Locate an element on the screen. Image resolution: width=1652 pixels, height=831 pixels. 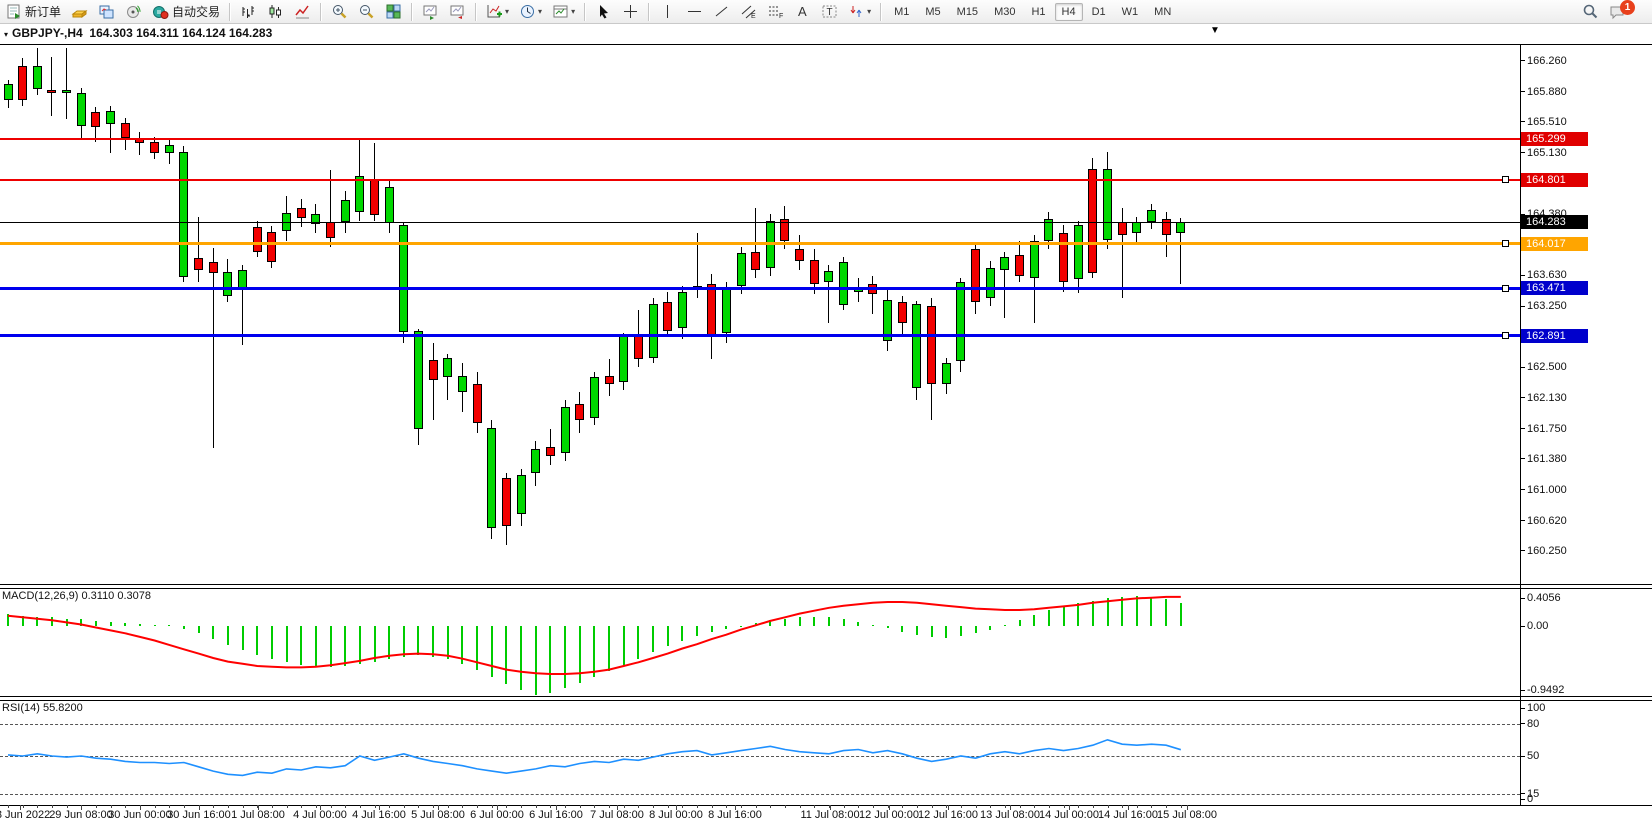
zoom-in-button is located at coordinates (339, 12).